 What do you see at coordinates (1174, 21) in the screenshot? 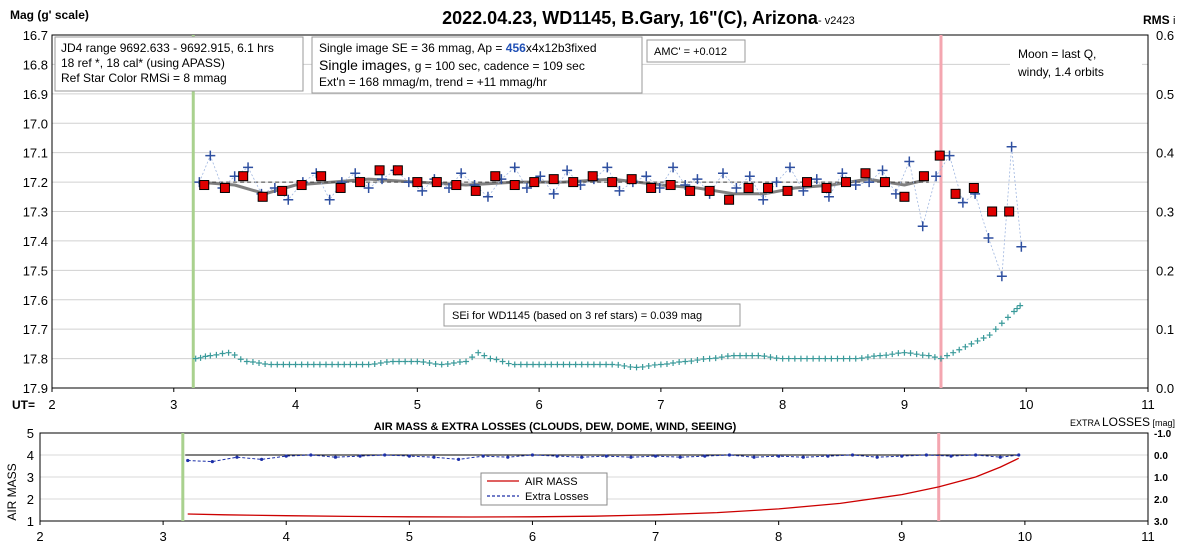
I see `y2-axis-label-suffix: i` at bounding box center [1174, 21].